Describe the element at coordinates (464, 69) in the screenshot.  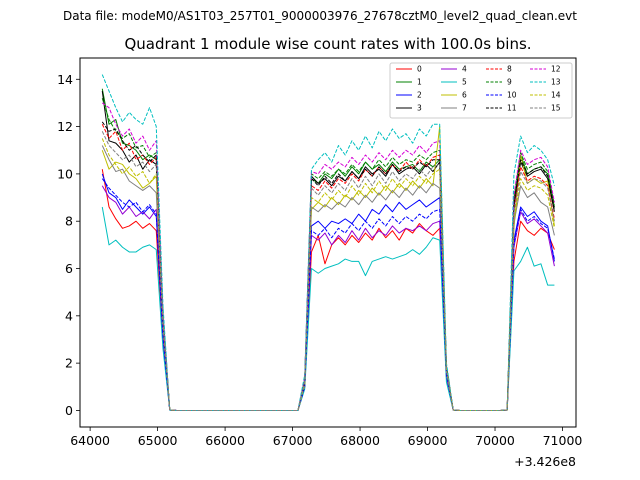
I see `legend-label-4: 4` at that location.